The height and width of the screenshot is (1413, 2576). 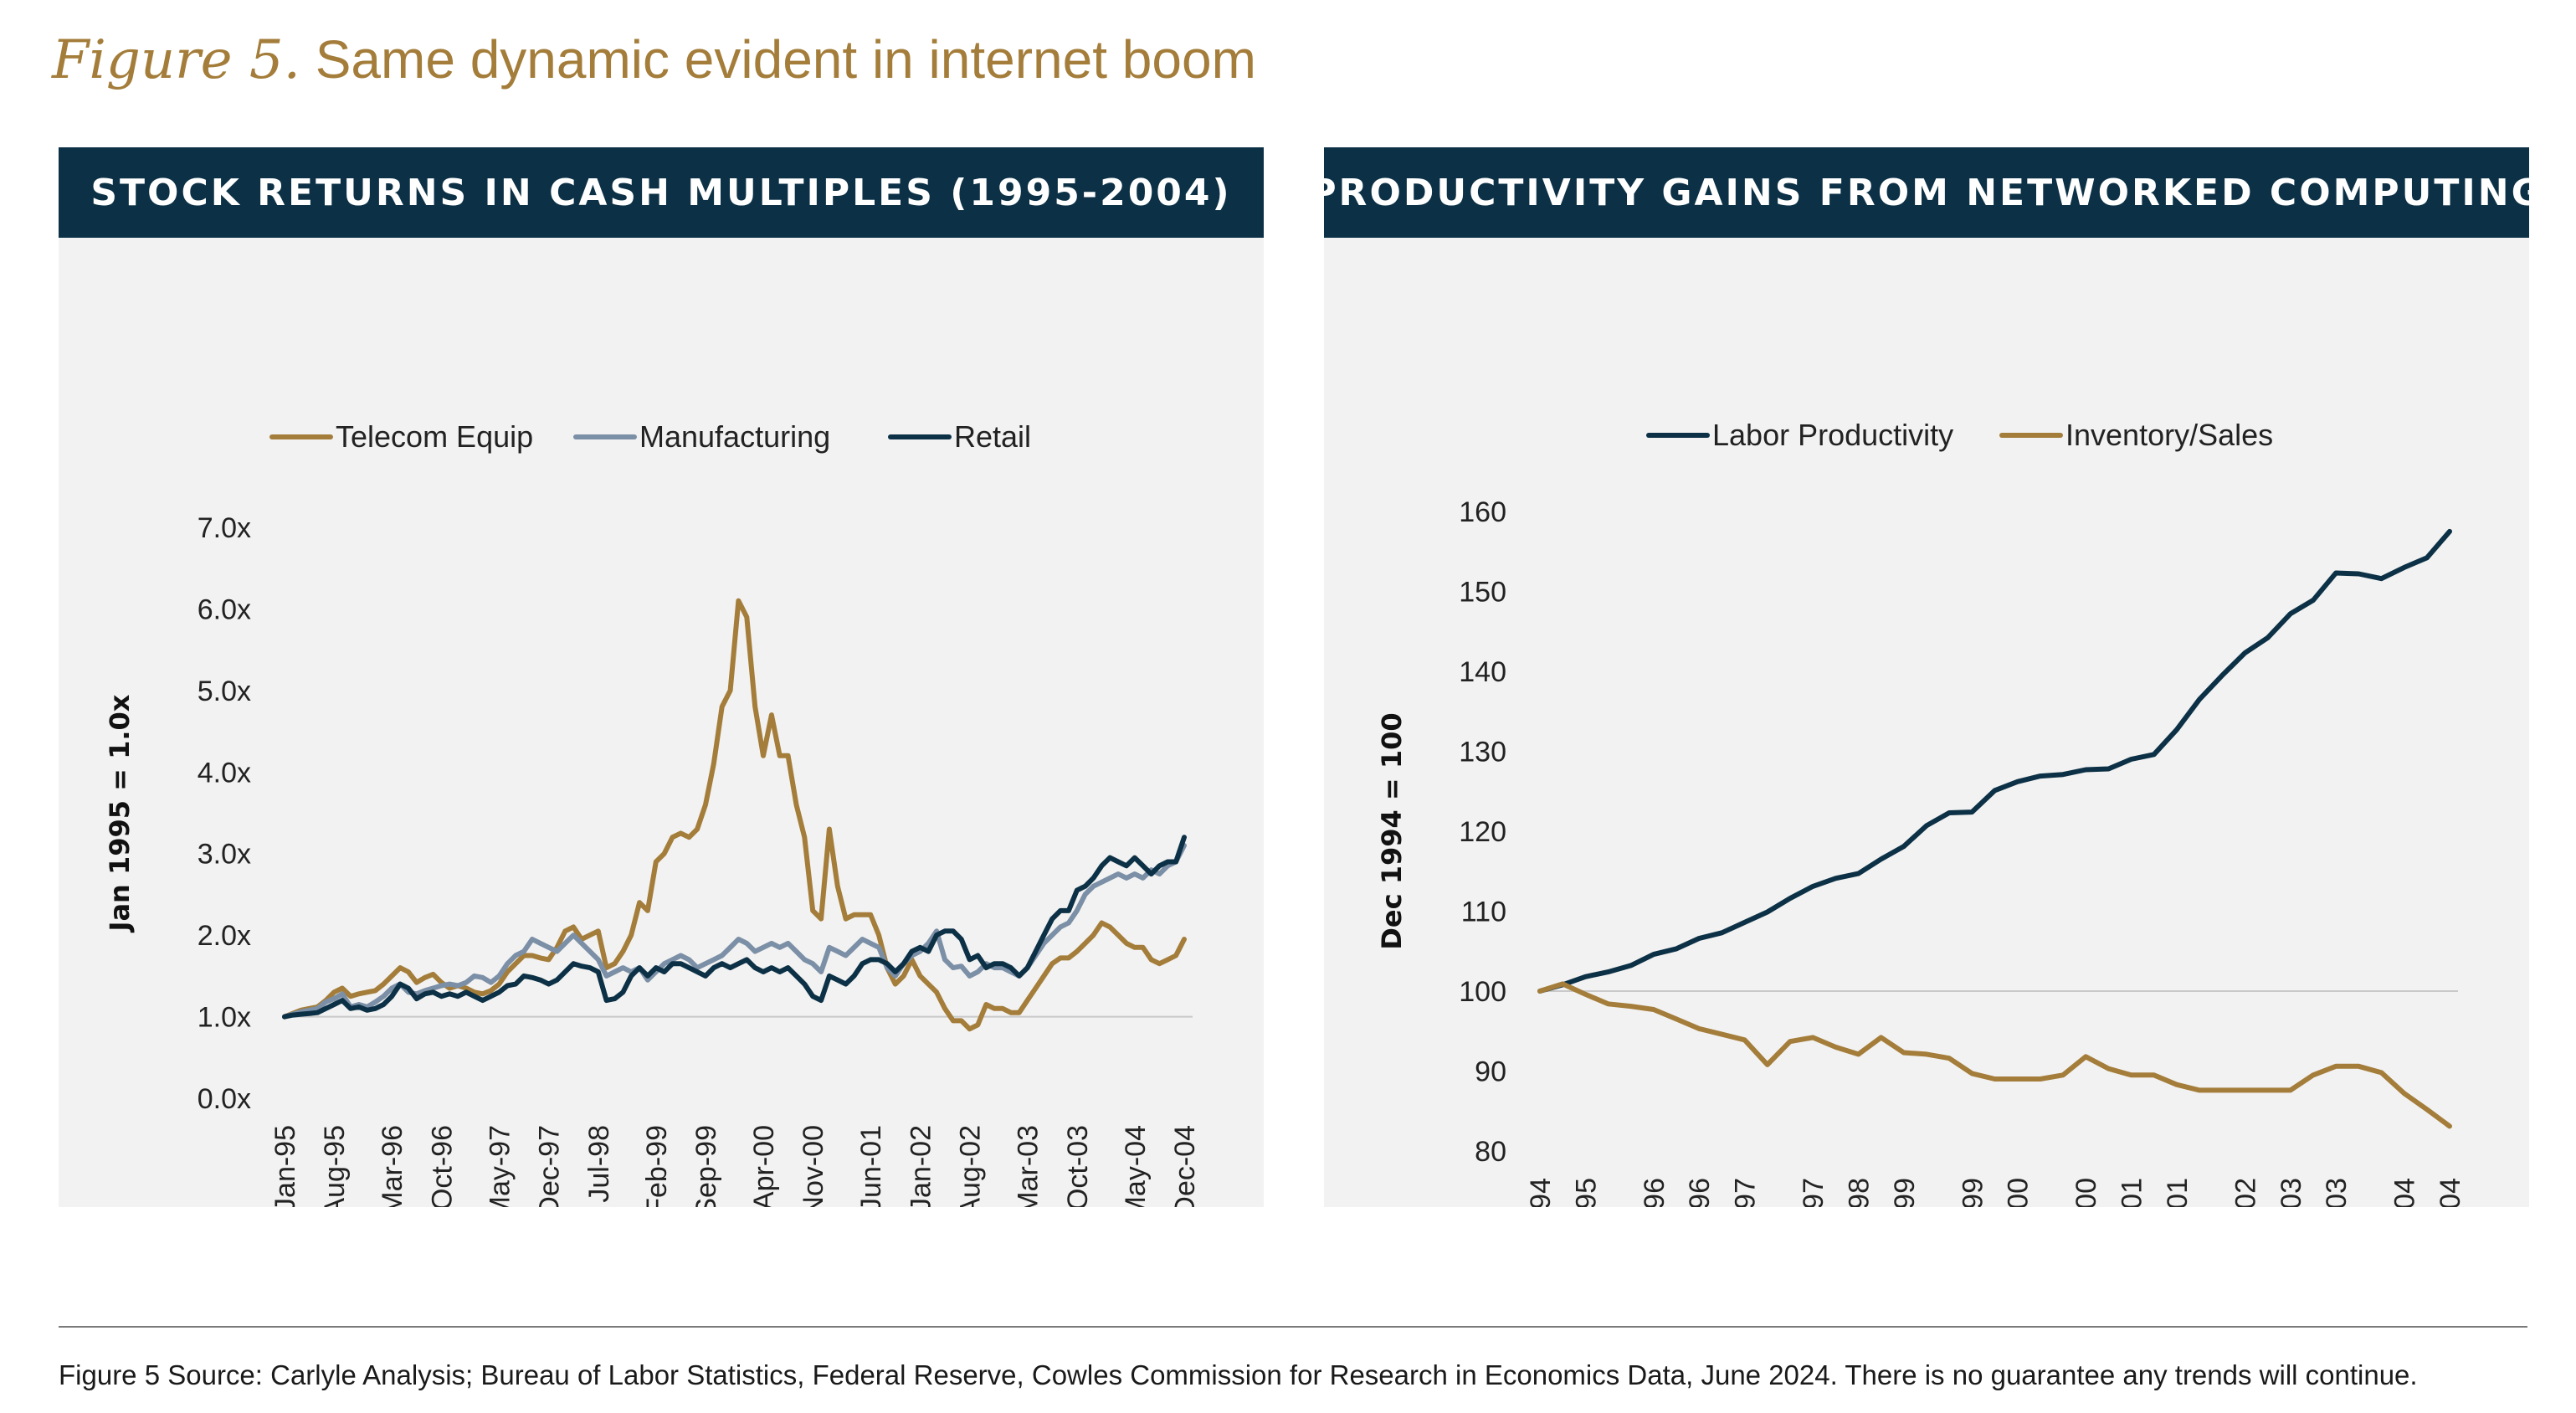 I want to click on x-tick-label: Feb-03, so click(x=2291, y=1193).